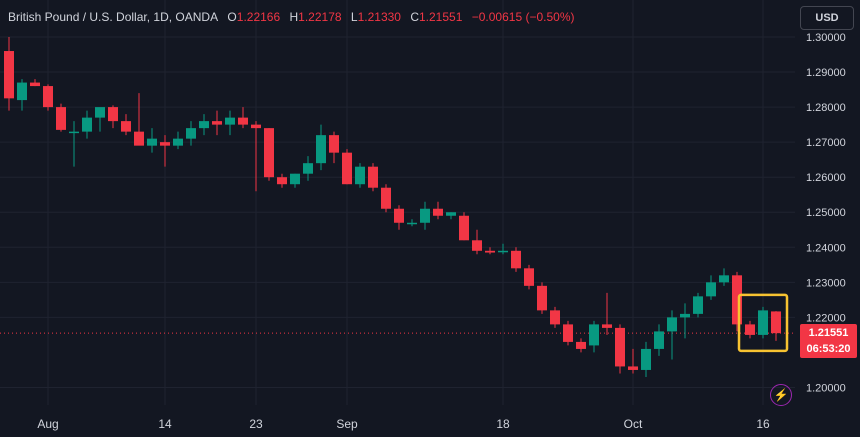 Image resolution: width=860 pixels, height=437 pixels. Describe the element at coordinates (113, 17) in the screenshot. I see `symbol-title: British Pound / U.S. Dollar, 1D, OANDA` at that location.